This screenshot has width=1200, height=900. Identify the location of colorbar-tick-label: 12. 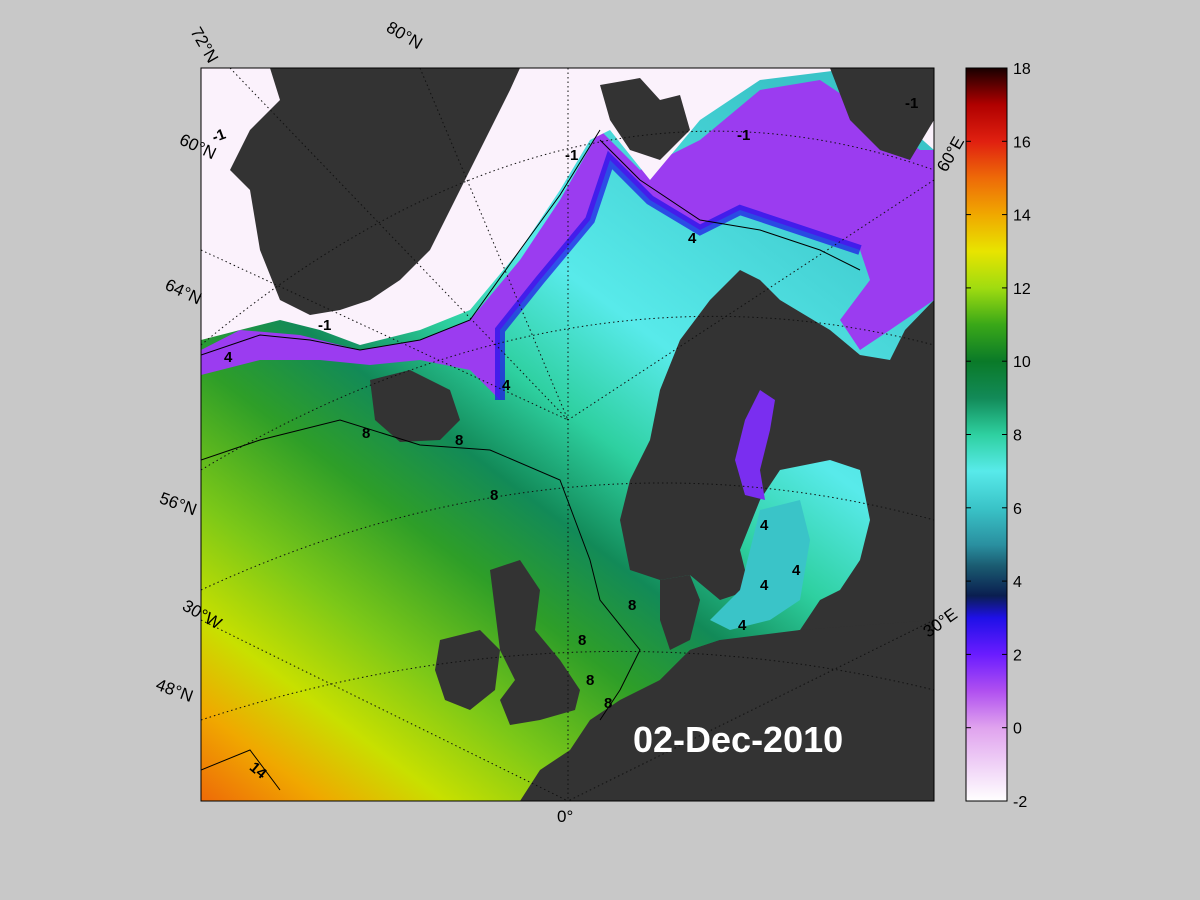
(1022, 289).